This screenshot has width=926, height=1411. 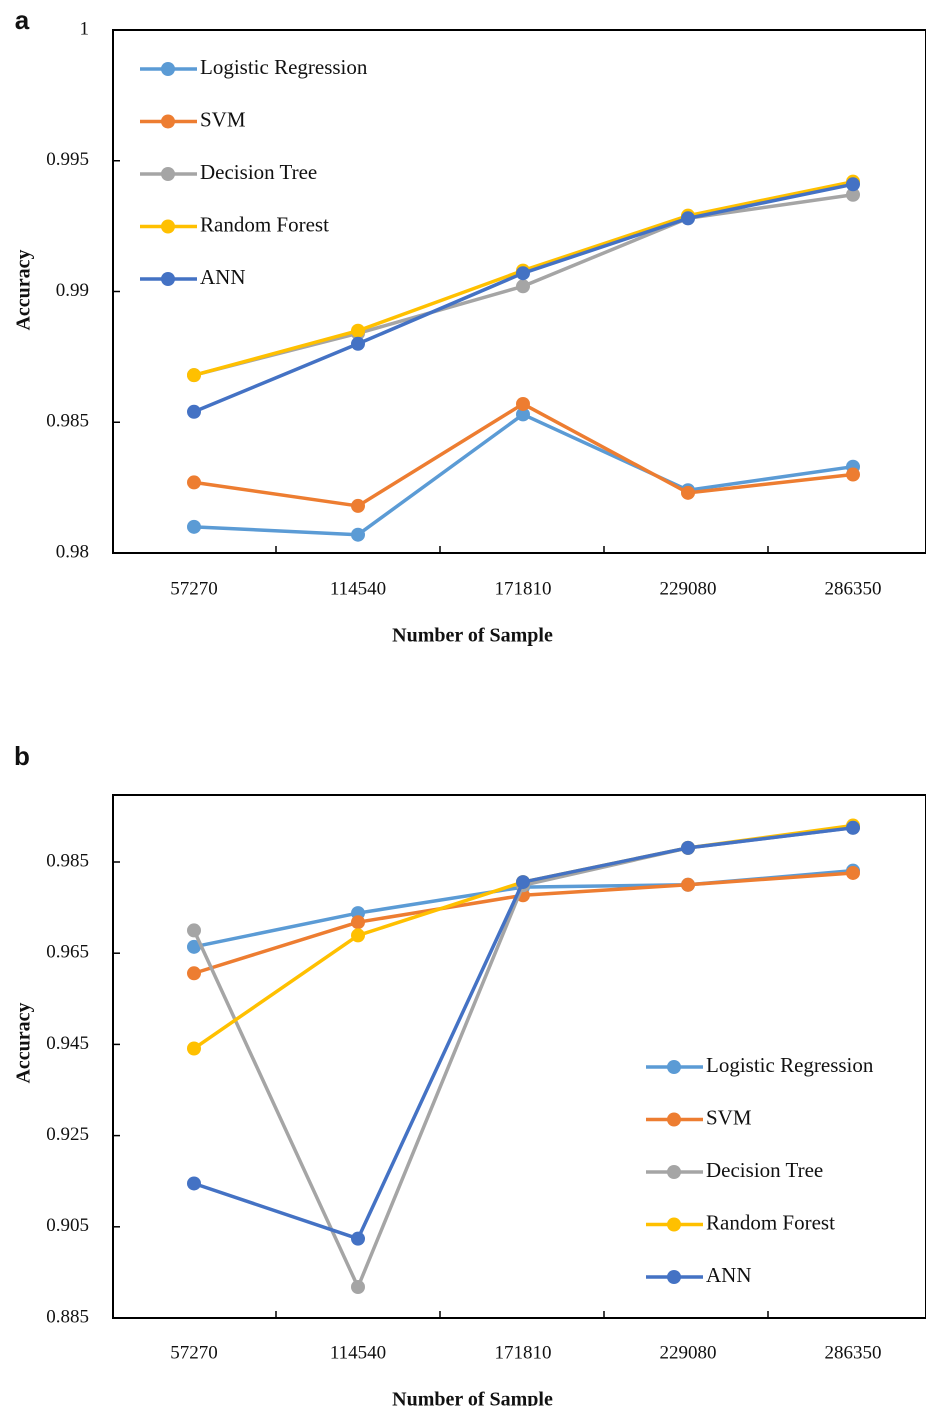 I want to click on y-tick-label: 0.965, so click(x=67, y=952).